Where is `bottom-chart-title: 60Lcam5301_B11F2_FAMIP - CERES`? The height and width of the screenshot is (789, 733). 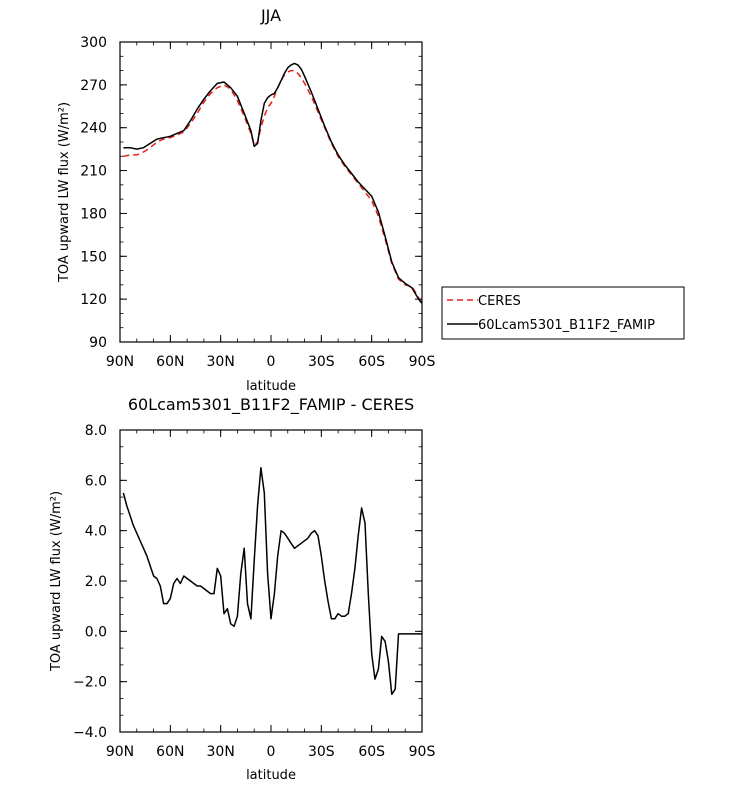
bottom-chart-title: 60Lcam5301_B11F2_FAMIP - CERES is located at coordinates (271, 405).